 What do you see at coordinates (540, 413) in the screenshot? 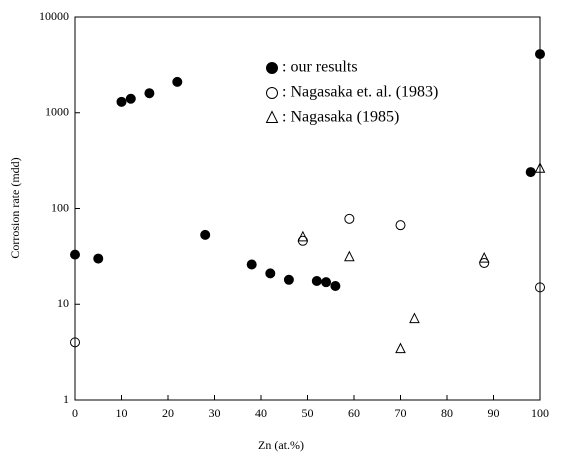
I see `x-tick-label: 100` at bounding box center [540, 413].